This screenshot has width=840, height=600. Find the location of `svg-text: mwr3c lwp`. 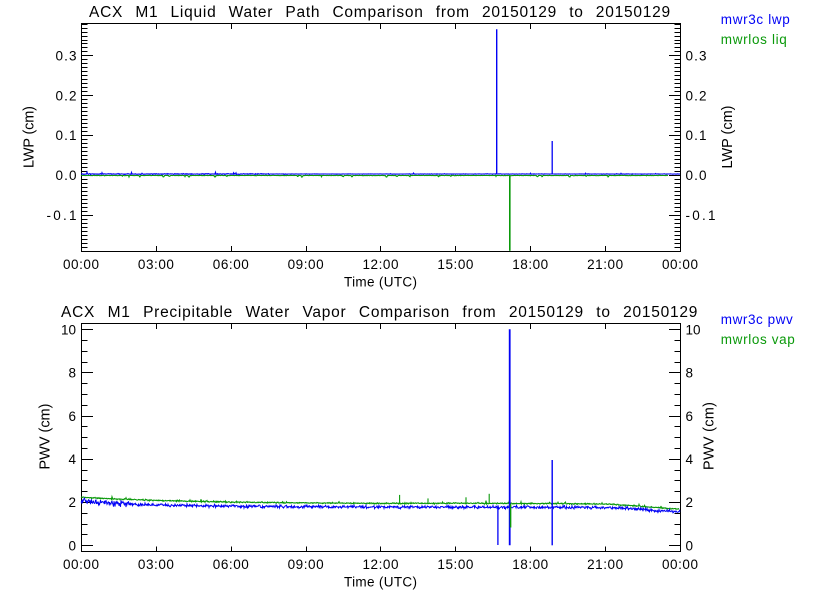

svg-text: mwr3c lwp is located at coordinates (755, 19).